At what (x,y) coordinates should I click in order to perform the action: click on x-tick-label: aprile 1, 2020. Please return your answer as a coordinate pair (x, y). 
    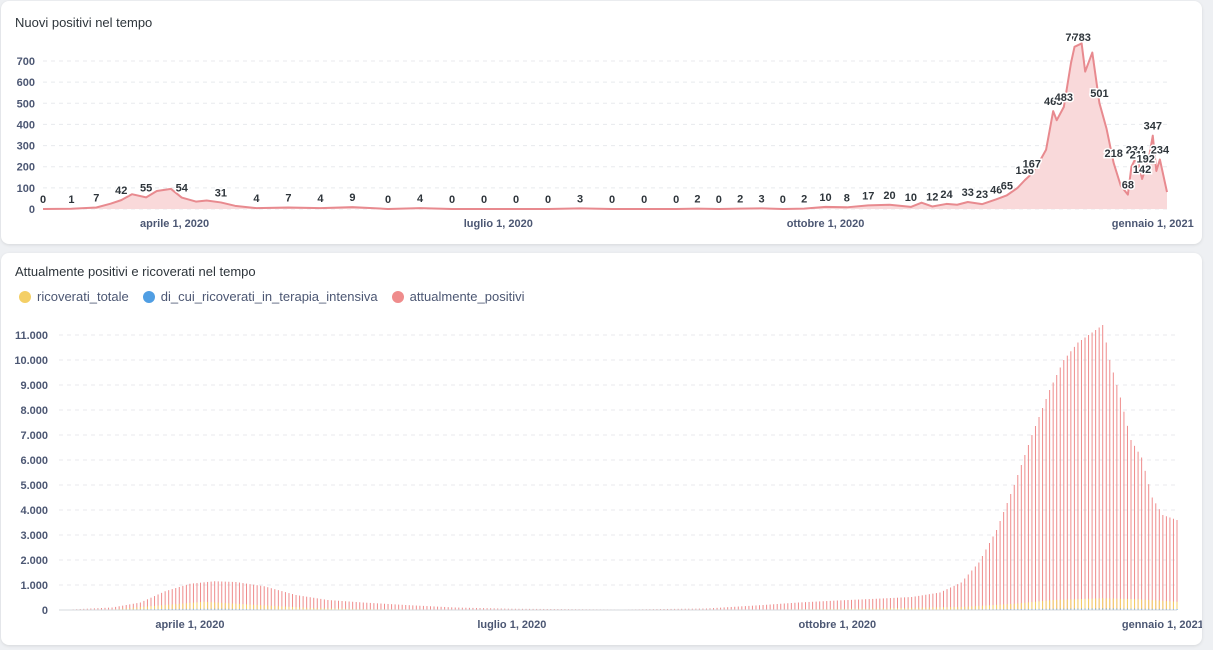
    Looking at the image, I should click on (174, 224).